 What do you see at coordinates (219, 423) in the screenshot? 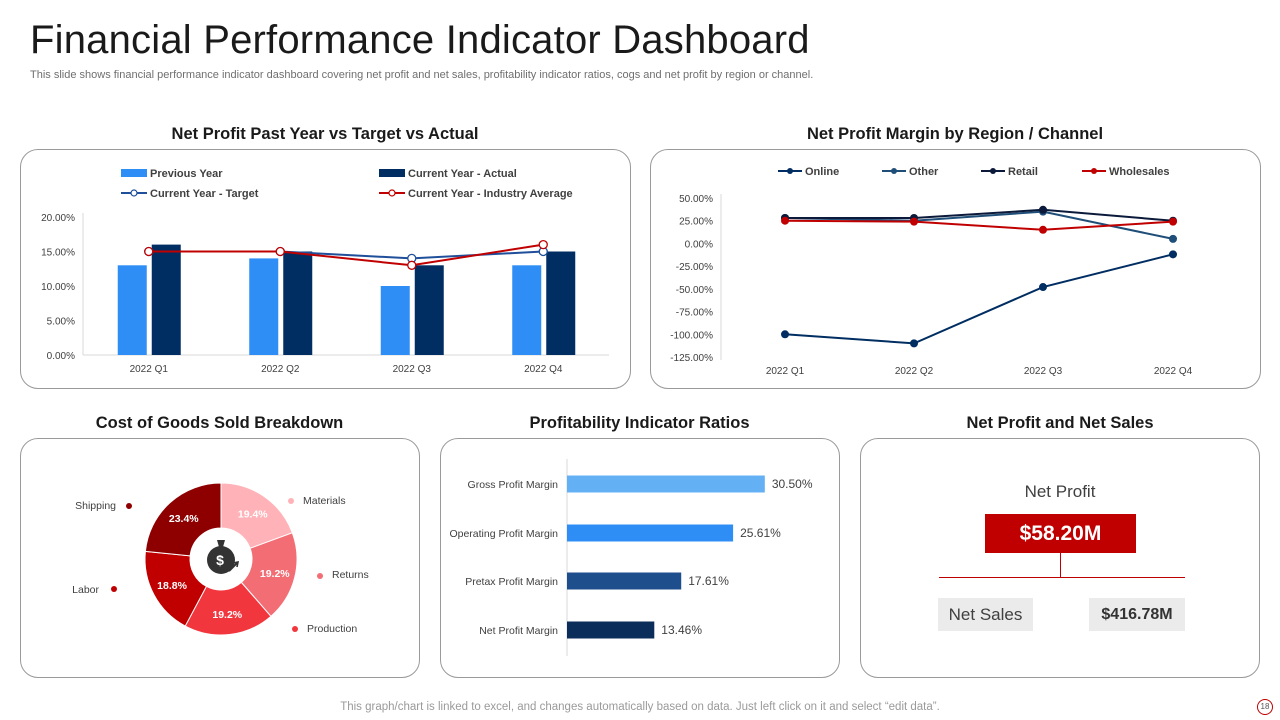
I see `cogs-chart-title: Cost of Goods Sold Breakdown` at bounding box center [219, 423].